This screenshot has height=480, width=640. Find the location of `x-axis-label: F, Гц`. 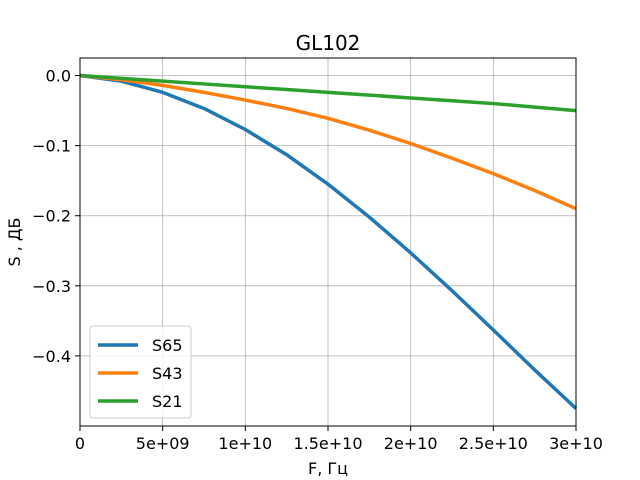

x-axis-label: F, Гц is located at coordinates (328, 468).